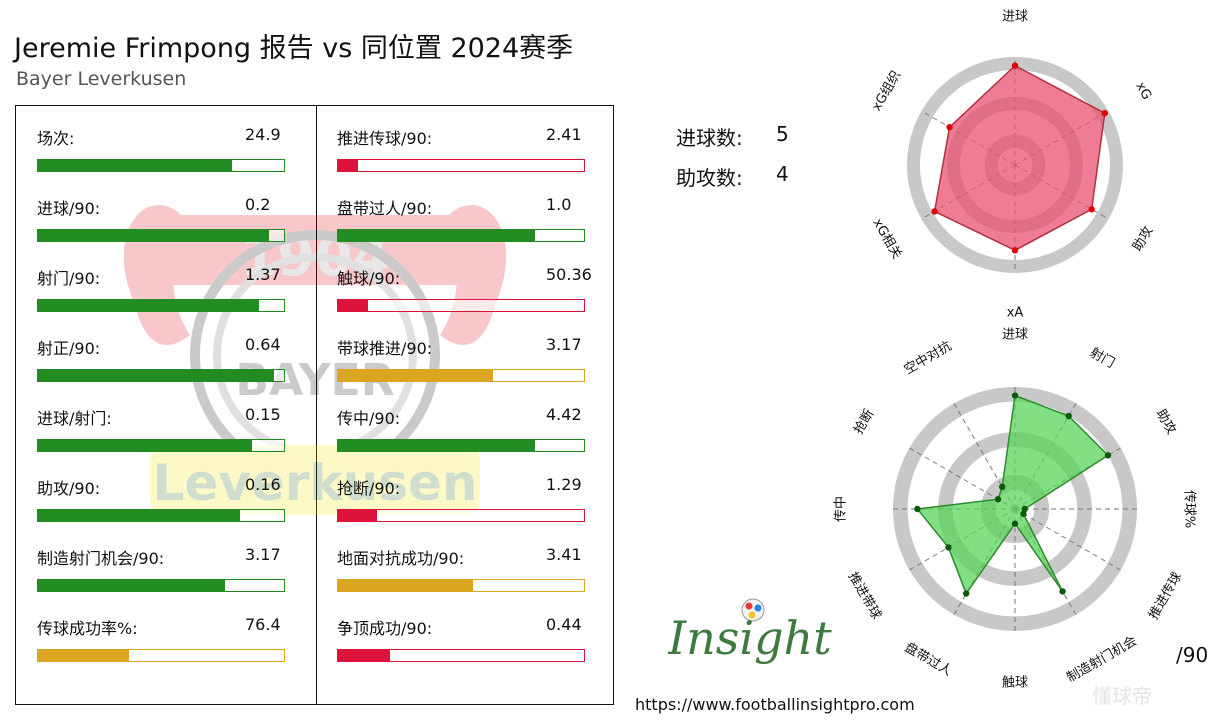 The height and width of the screenshot is (724, 1218). What do you see at coordinates (564, 624) in the screenshot?
I see `stat-value: 0.44` at bounding box center [564, 624].